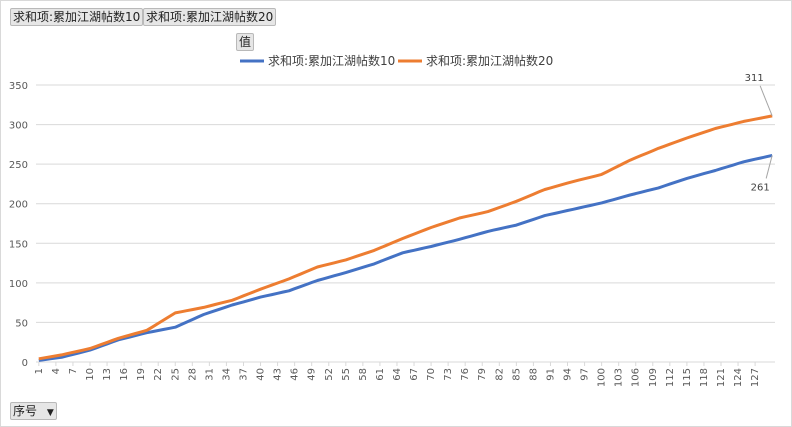 The width and height of the screenshot is (792, 427). What do you see at coordinates (329, 374) in the screenshot?
I see `x-tick-label: 52` at bounding box center [329, 374].